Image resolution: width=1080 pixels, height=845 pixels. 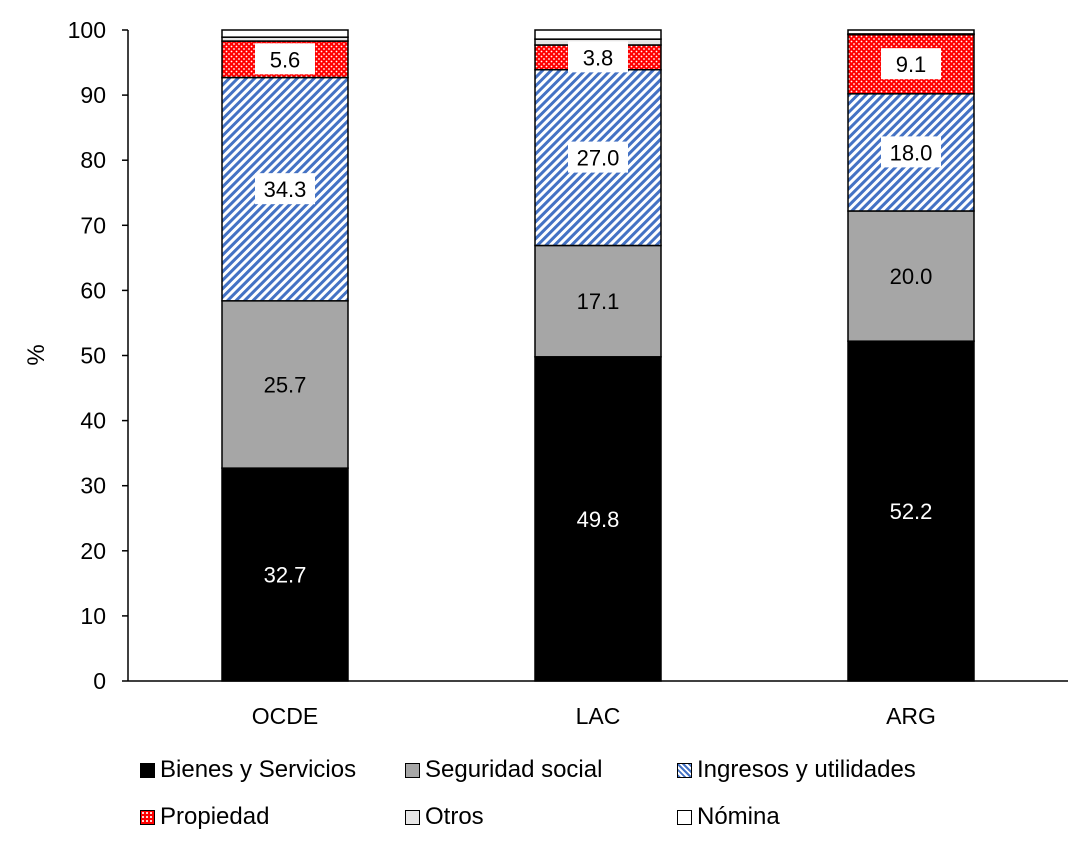 I want to click on y-axis-label: %, so click(x=36, y=354).